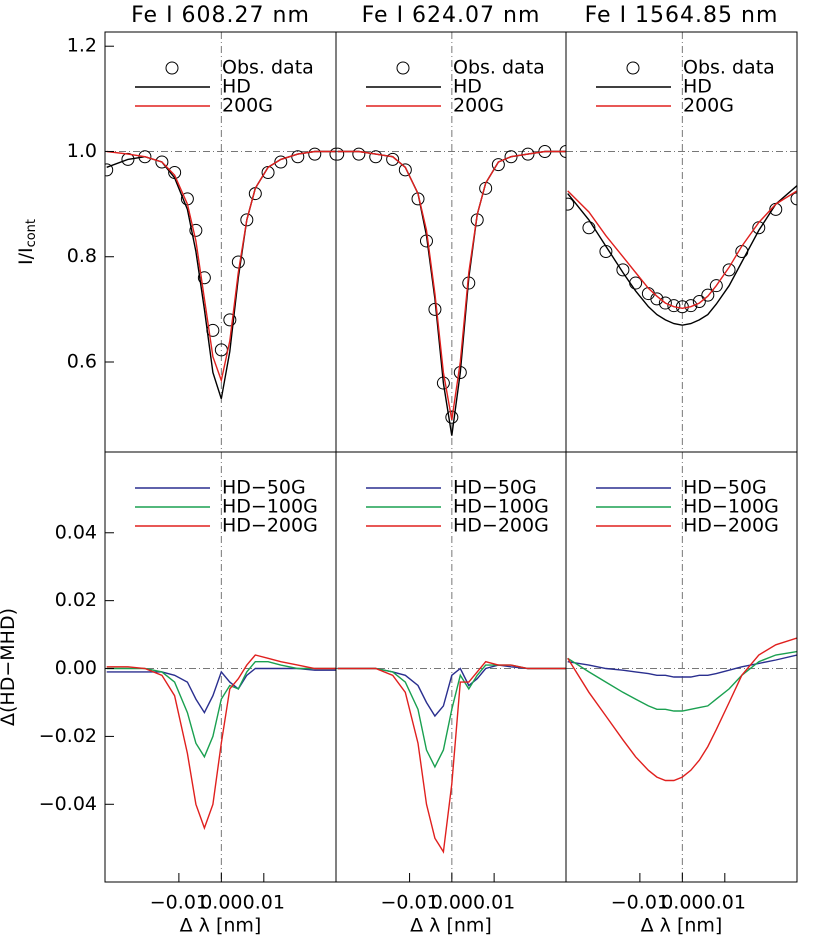  Describe the element at coordinates (9, 667) in the screenshot. I see `y-axis-label: Δ(HD−MHD)` at that location.